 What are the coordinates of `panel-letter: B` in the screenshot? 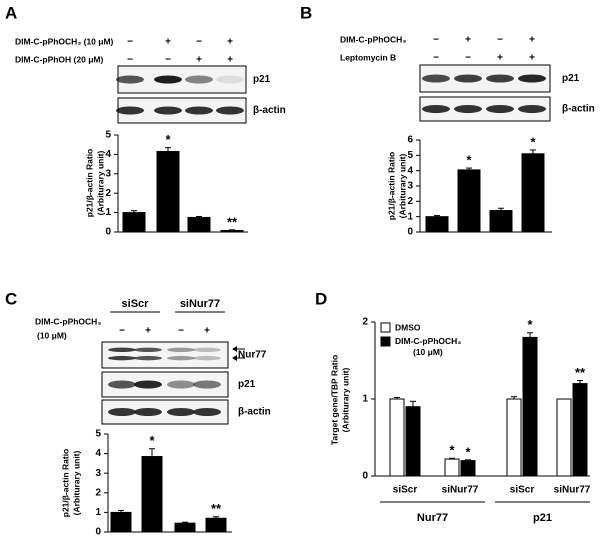 It's located at (306, 12).